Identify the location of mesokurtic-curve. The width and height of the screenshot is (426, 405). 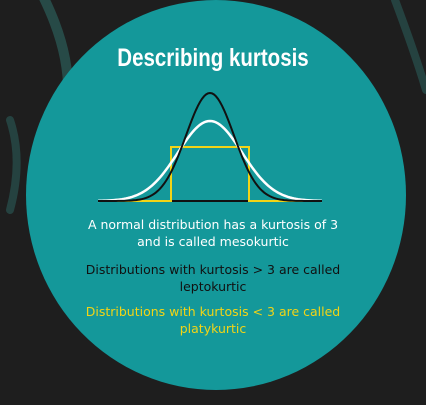
(210, 161).